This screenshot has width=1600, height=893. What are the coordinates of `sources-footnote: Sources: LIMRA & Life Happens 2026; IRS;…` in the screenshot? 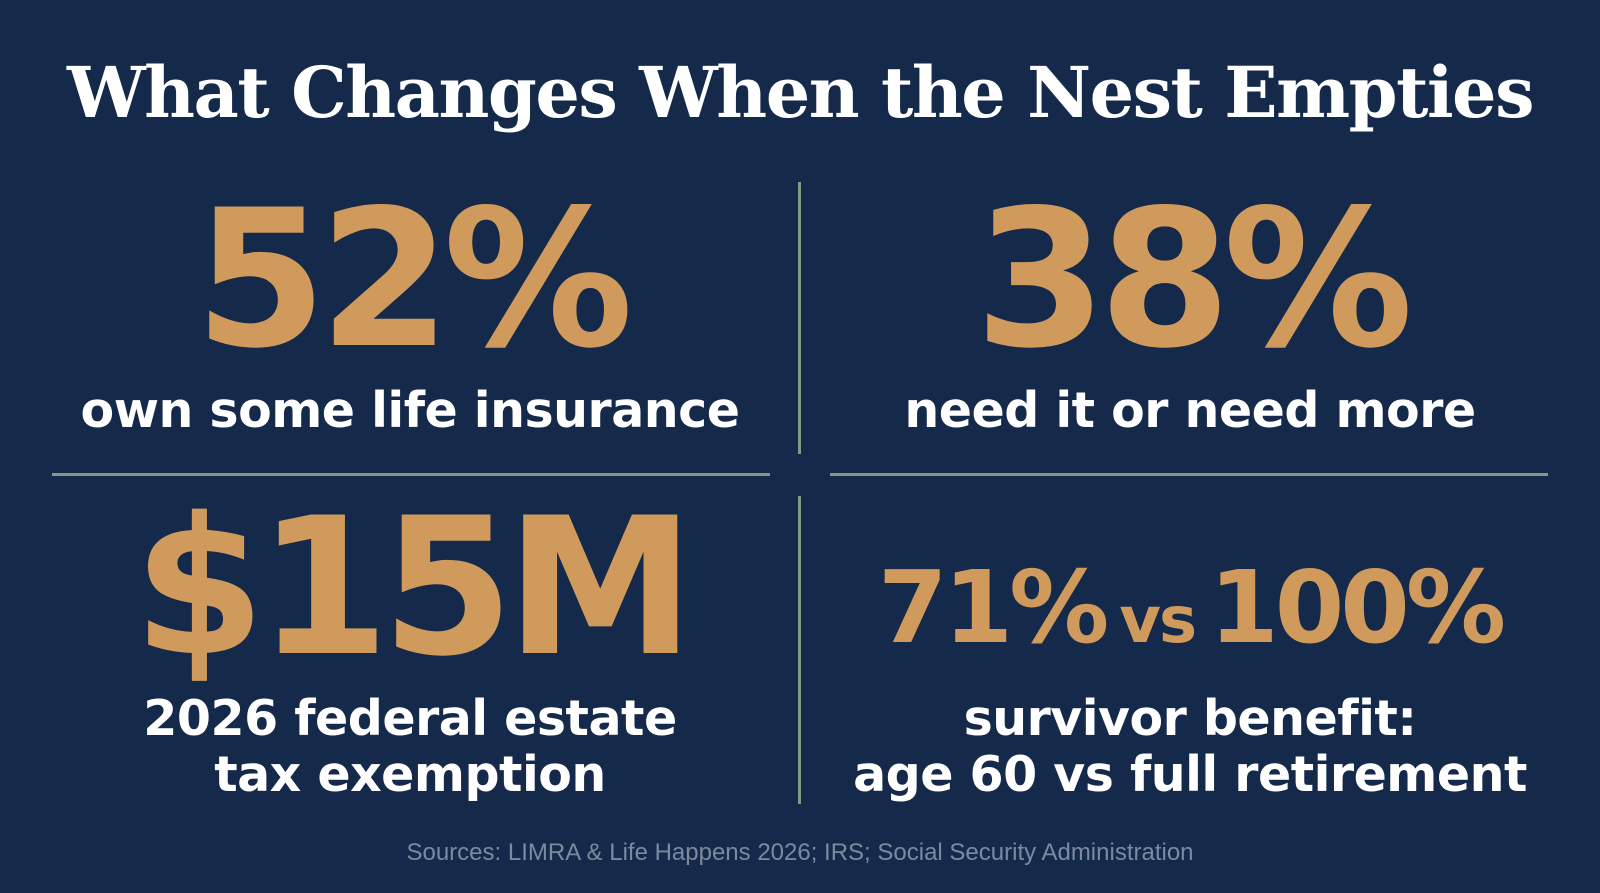 It's located at (800, 852).